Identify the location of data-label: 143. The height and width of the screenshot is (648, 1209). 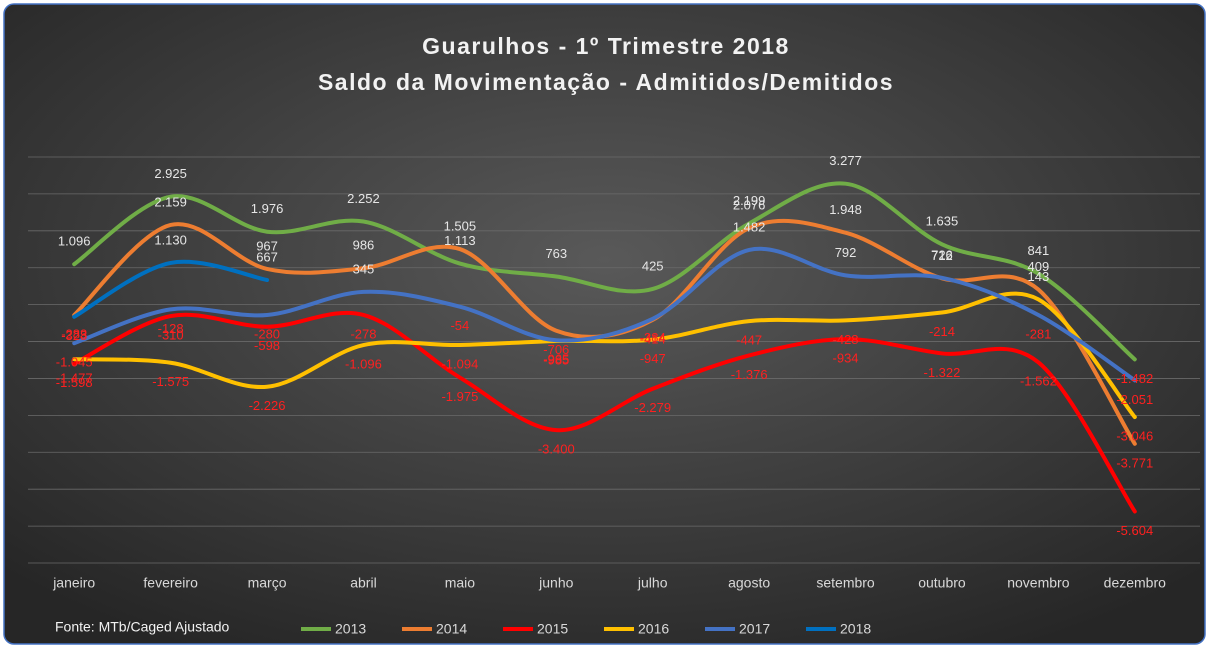
(1039, 276).